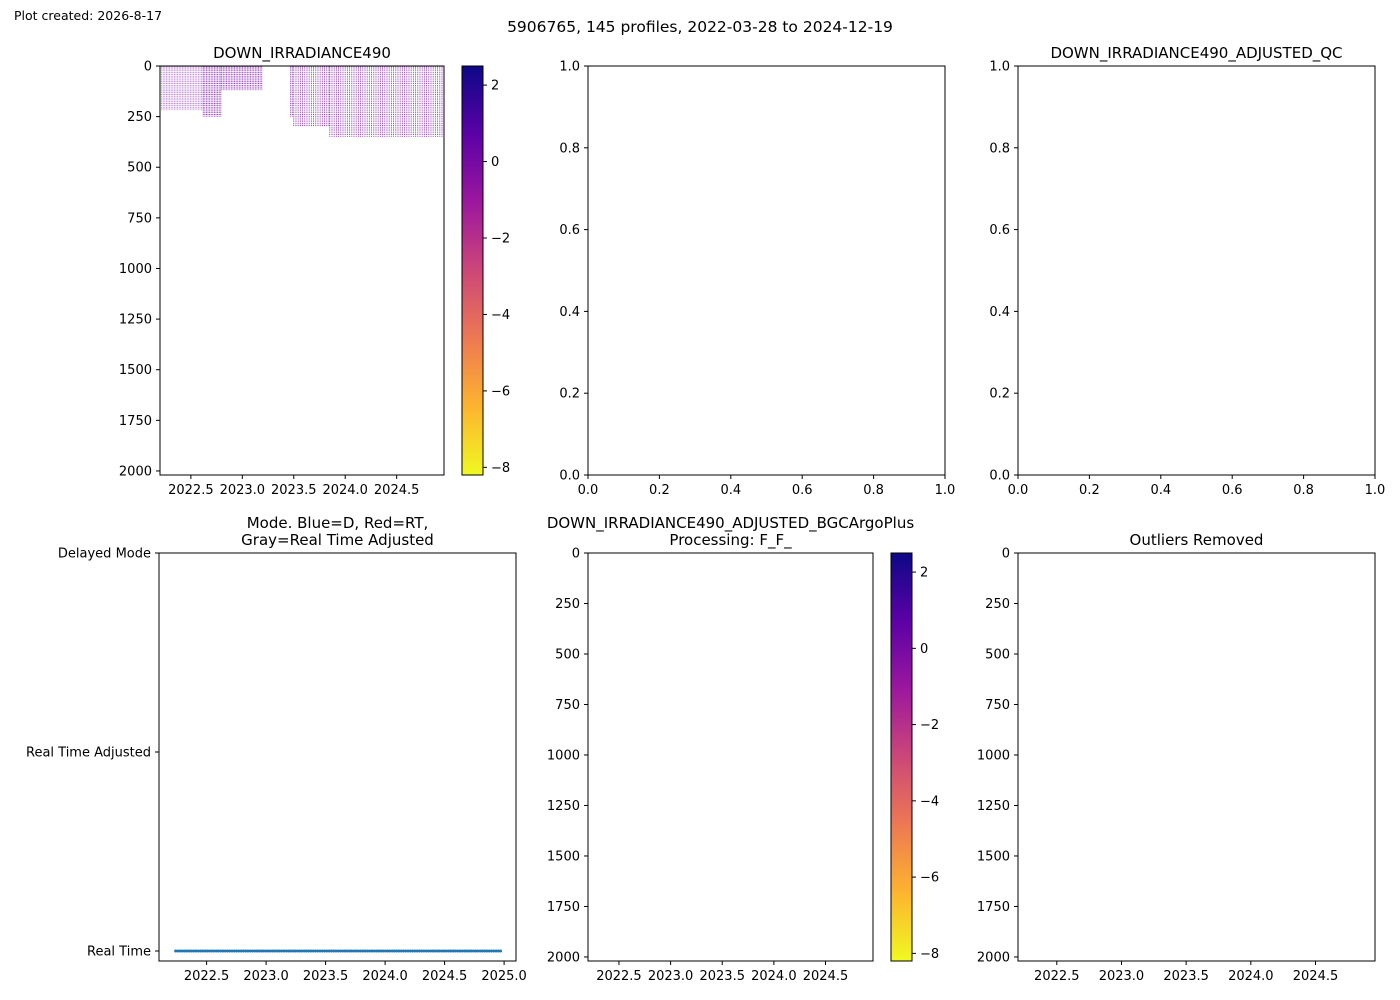 The width and height of the screenshot is (1400, 1000). I want to click on bgcargoplus-x-tick-label: 2024.0, so click(774, 976).